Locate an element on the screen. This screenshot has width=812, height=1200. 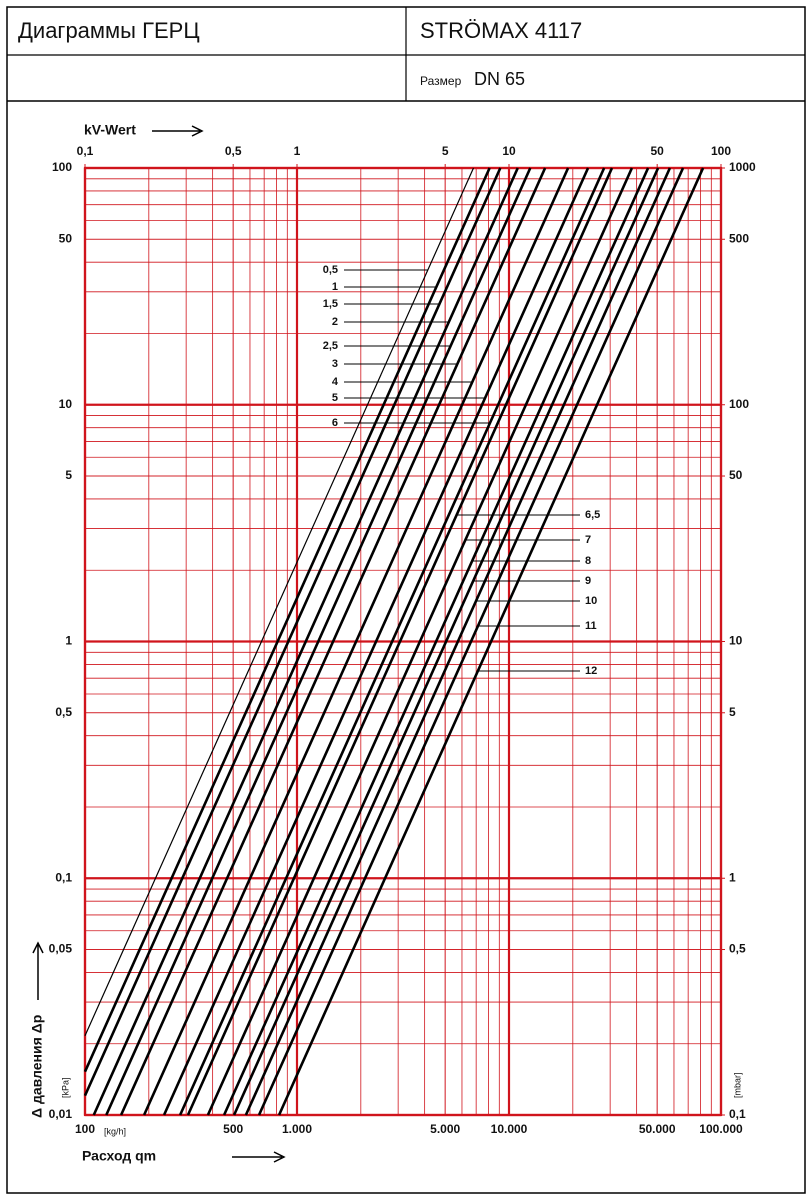
y-tick-label: 0,5 is located at coordinates (63, 712).